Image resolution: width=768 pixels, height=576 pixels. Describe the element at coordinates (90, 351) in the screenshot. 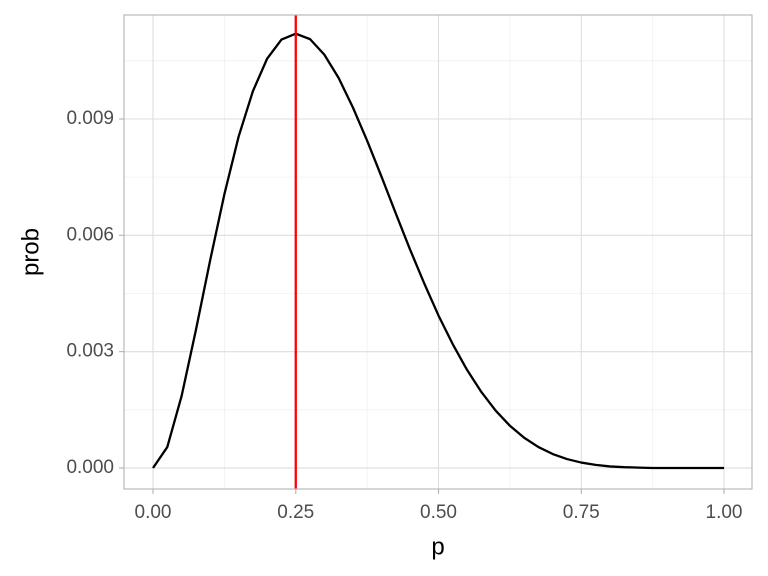

I see `y-tick-label: 0.003` at that location.